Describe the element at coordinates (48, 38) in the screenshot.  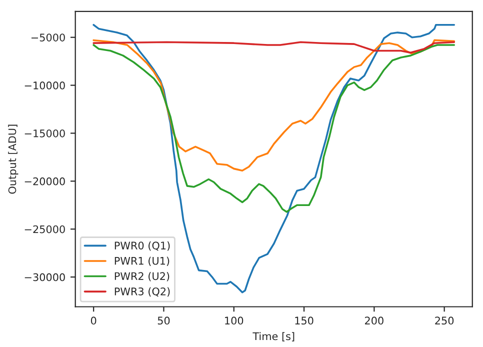
I see `y-tick-label: −5000` at that location.